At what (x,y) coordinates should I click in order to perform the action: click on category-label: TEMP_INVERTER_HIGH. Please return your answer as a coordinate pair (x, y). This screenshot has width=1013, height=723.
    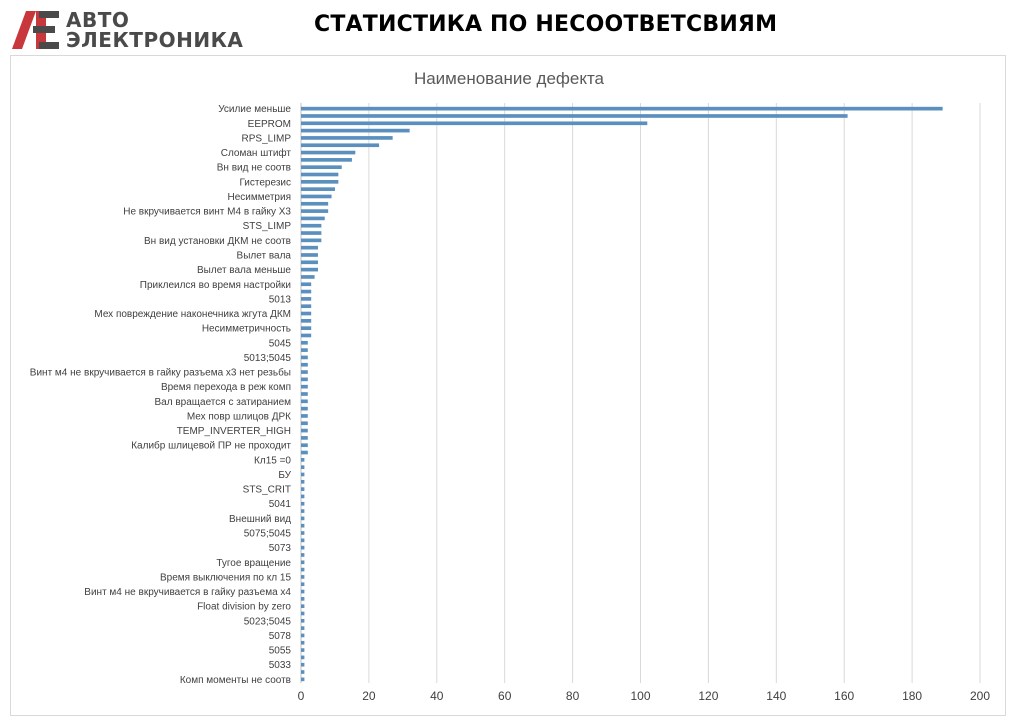
    Looking at the image, I should click on (234, 431).